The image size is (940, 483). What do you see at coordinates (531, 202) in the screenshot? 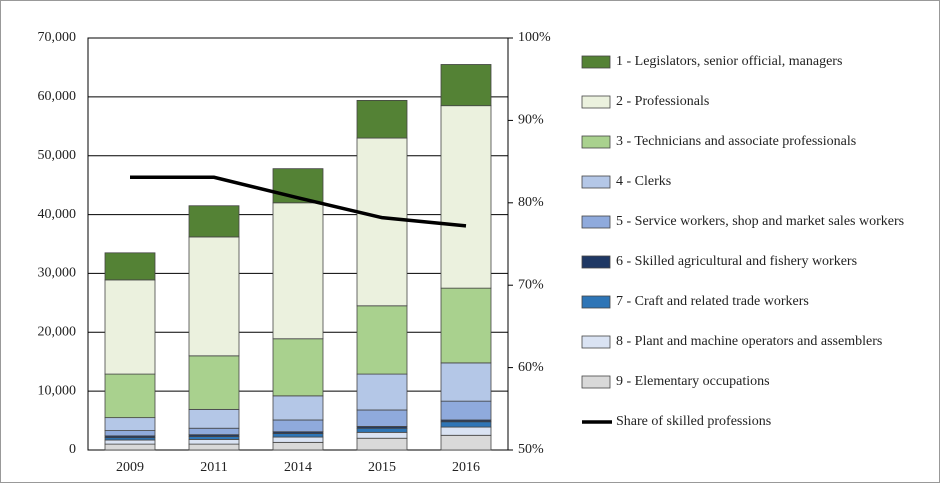
I see `y2-tick-label: 80%` at bounding box center [531, 202].